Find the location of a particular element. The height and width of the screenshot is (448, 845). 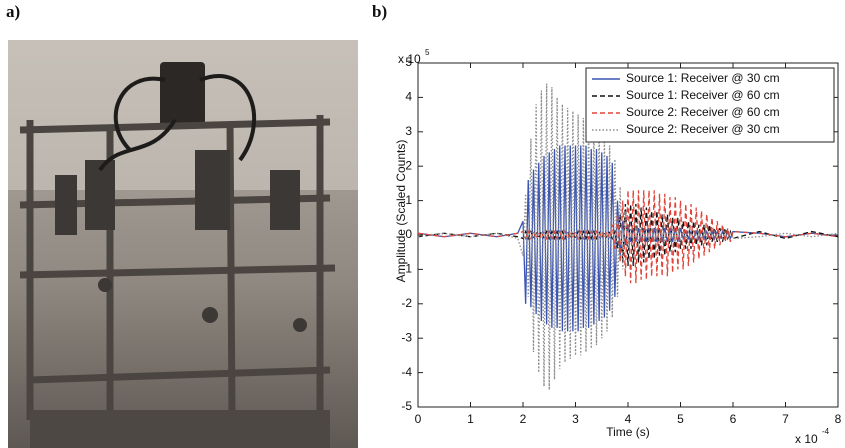

legend-label: Source 2: Receiver @ 30 cm is located at coordinates (703, 129).